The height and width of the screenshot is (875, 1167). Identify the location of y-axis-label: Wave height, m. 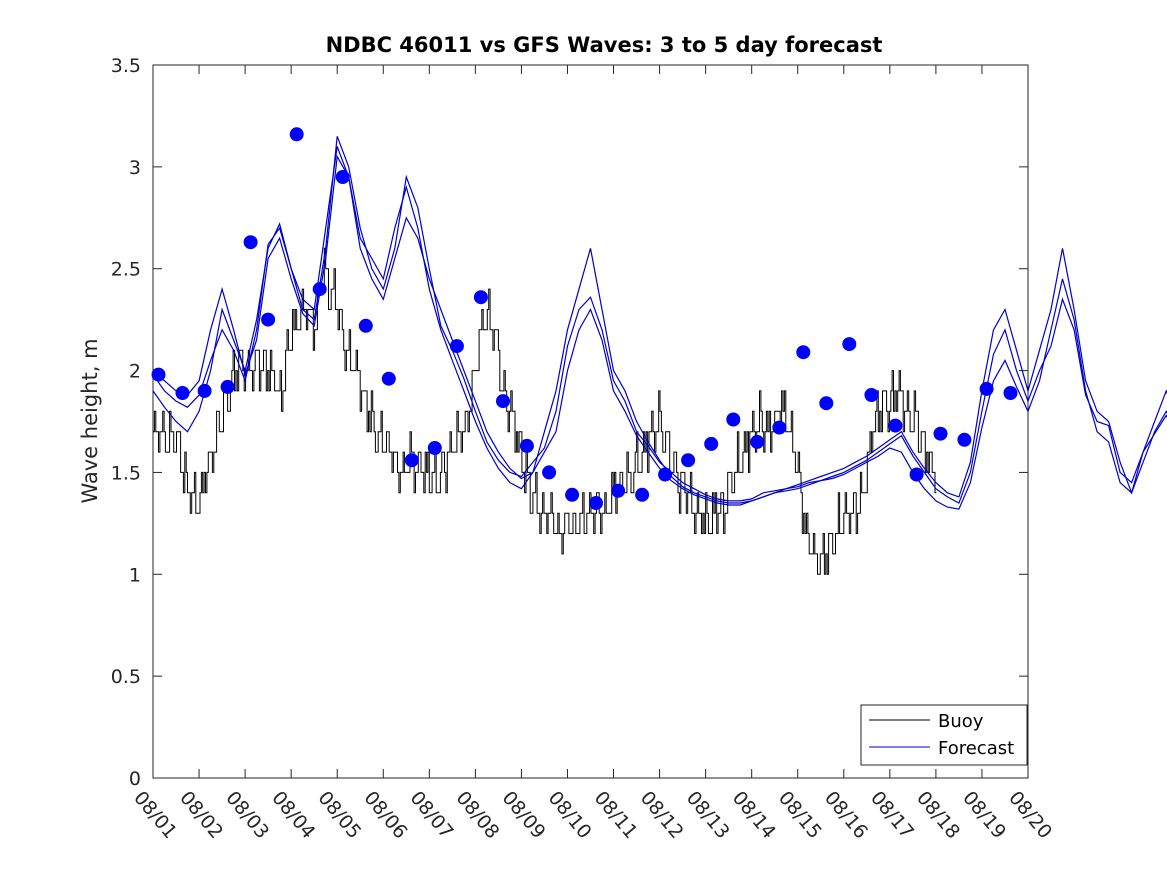
(90, 420).